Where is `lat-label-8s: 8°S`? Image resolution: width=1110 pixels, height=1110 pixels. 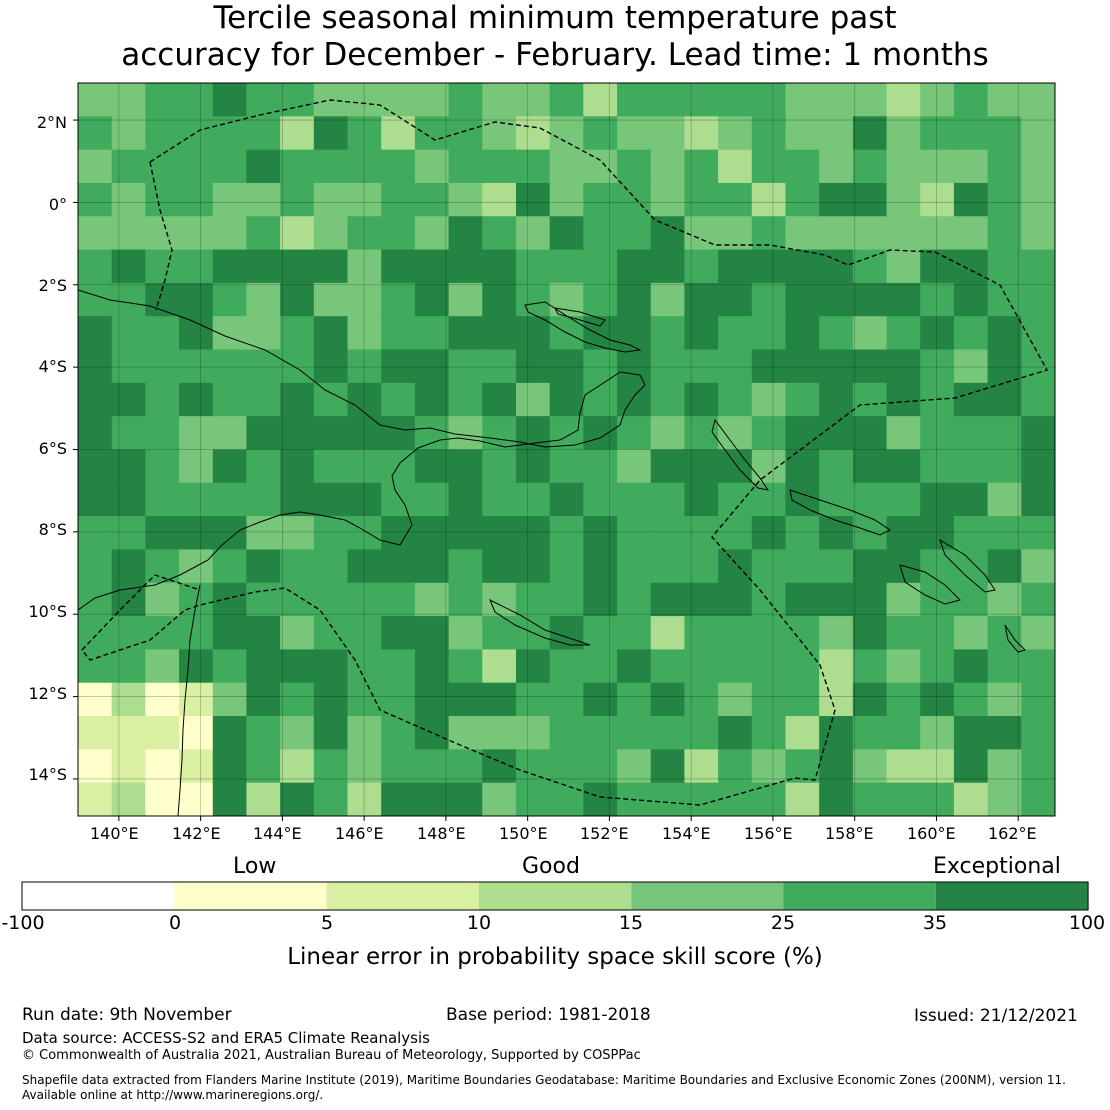
lat-label-8s: 8°S is located at coordinates (52, 529).